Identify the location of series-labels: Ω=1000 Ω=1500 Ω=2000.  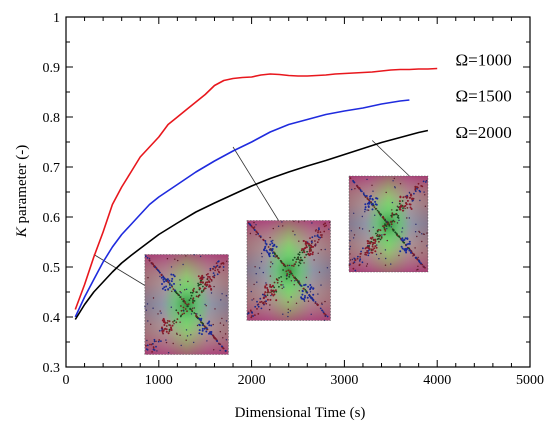
(483, 97).